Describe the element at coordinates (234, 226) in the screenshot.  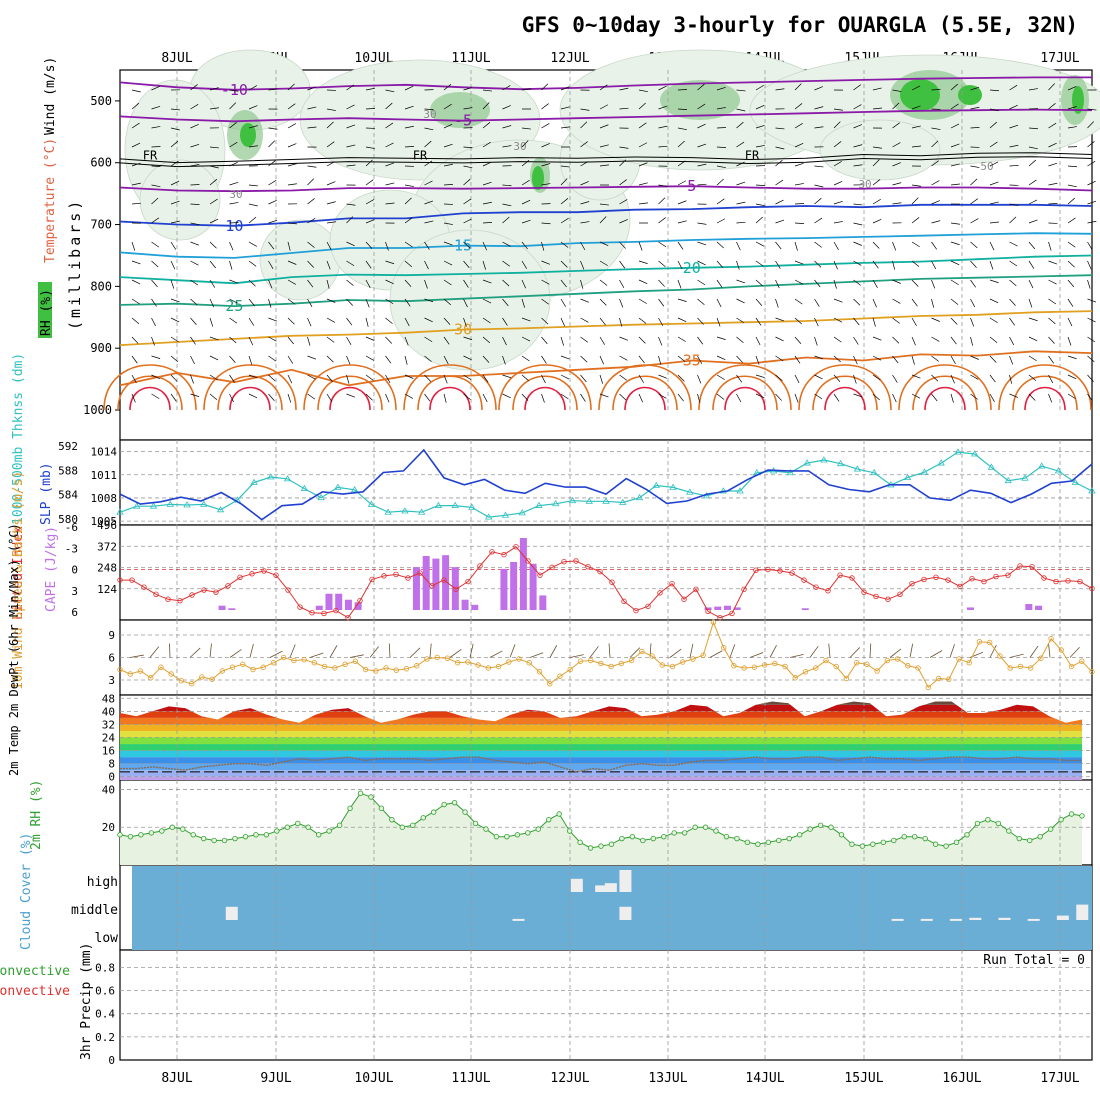
I see `isotherm-label: 10` at that location.